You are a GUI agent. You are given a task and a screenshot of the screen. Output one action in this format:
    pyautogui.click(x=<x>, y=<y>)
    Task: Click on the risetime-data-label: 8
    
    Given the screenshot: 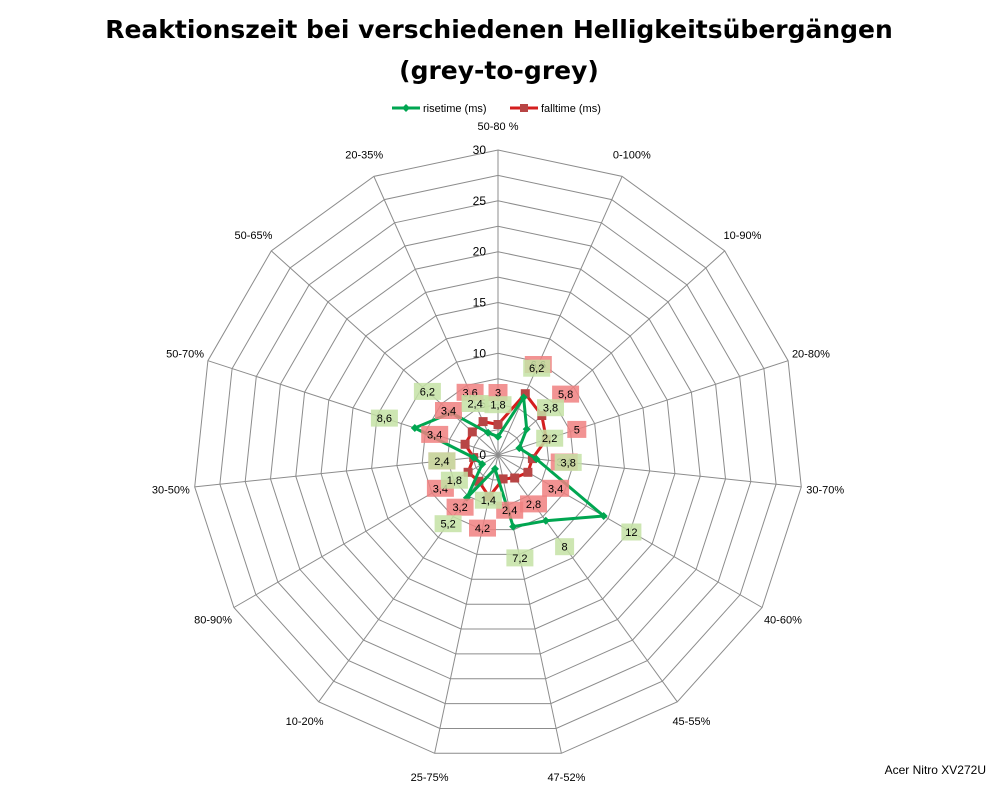 What is the action you would take?
    pyautogui.click(x=565, y=548)
    